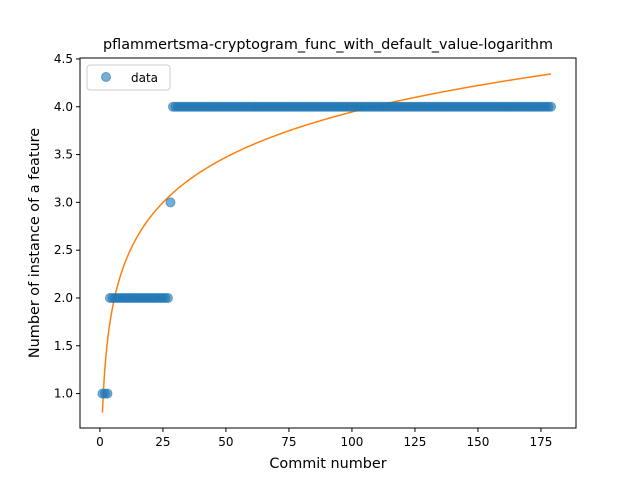  I want to click on legend-label-data: data, so click(144, 78).